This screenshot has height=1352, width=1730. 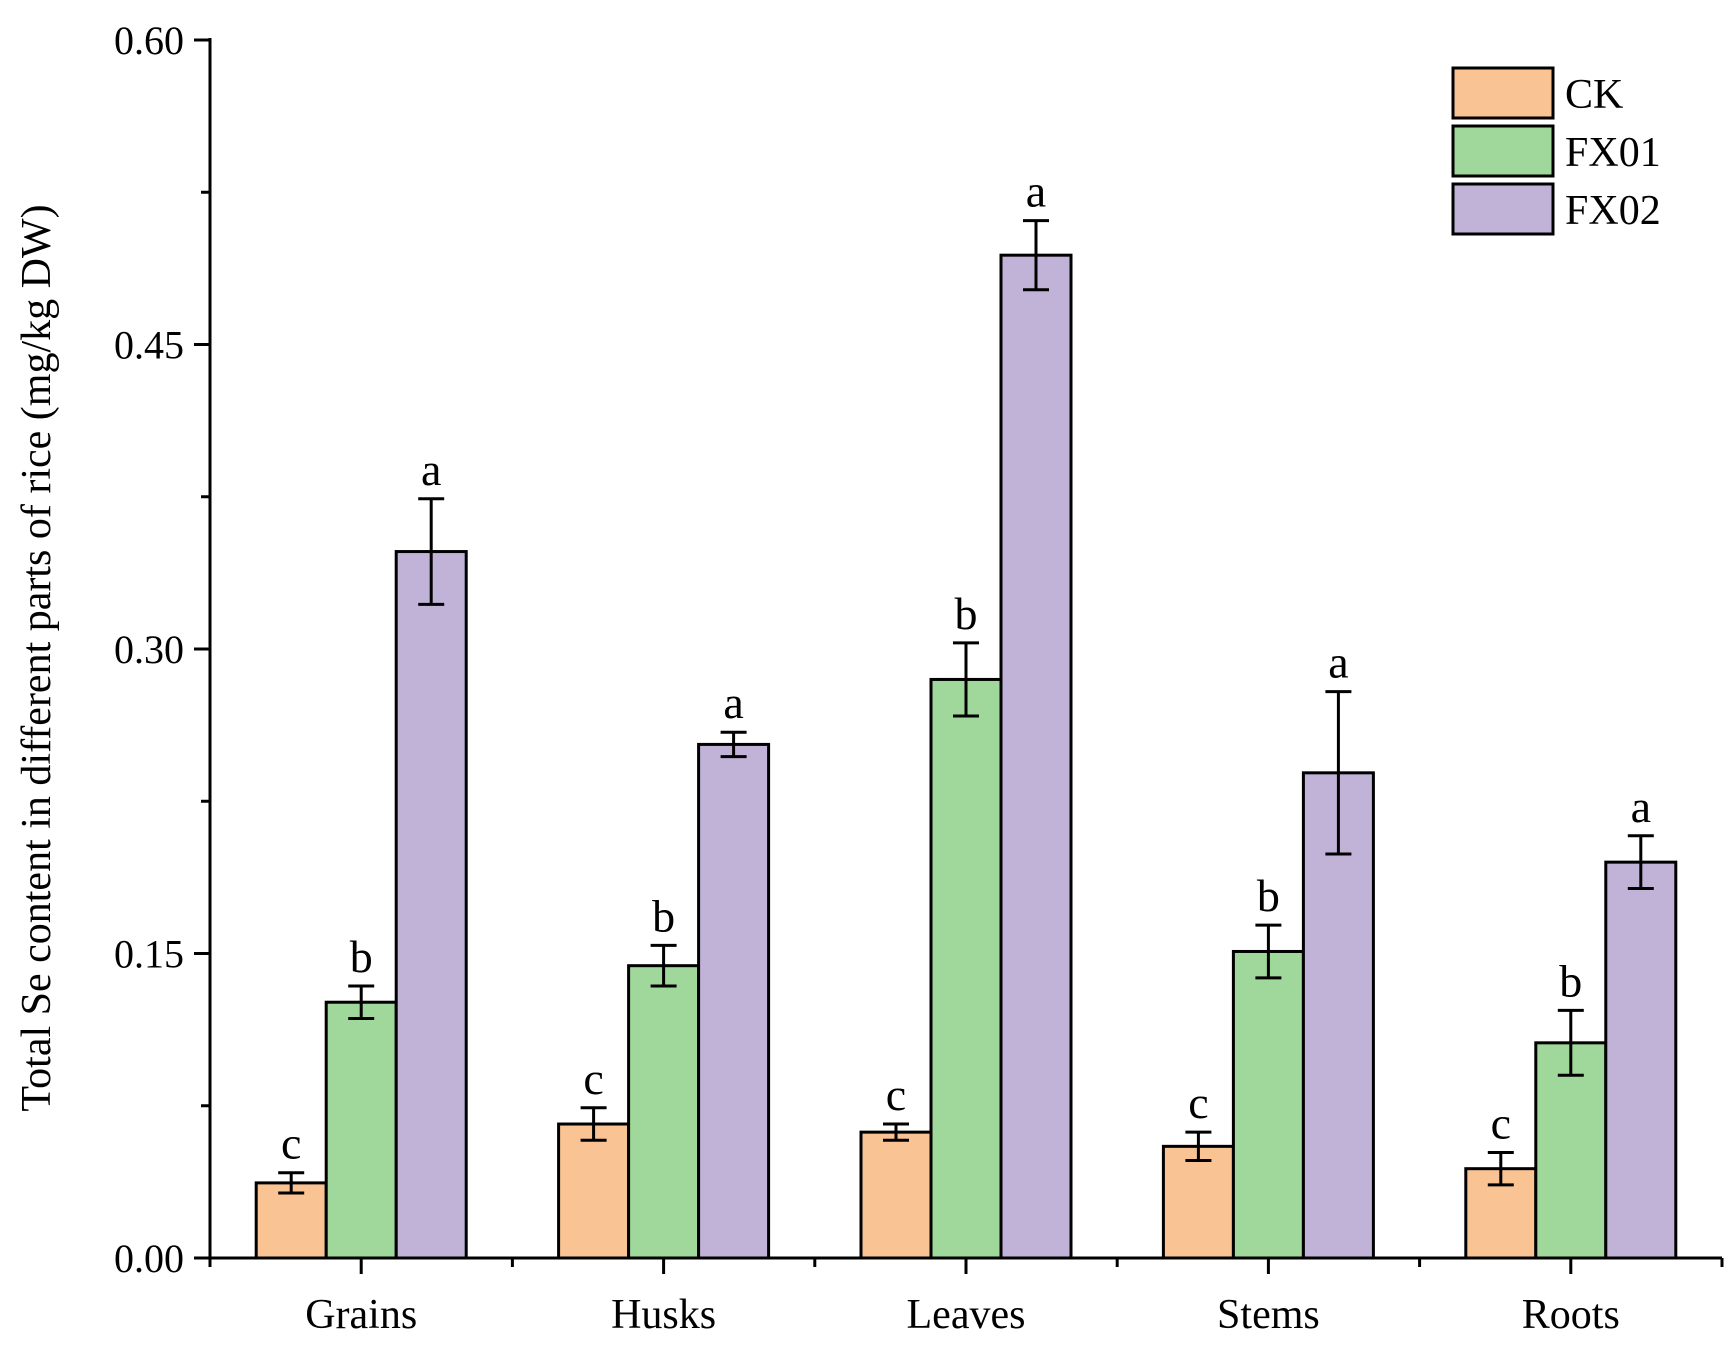 I want to click on bar-fx01-grains, so click(x=361, y=1130).